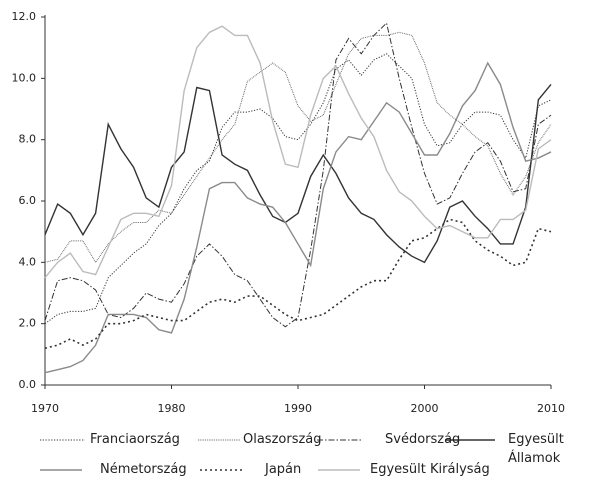  I want to click on x-tick-label: 1990, so click(298, 408).